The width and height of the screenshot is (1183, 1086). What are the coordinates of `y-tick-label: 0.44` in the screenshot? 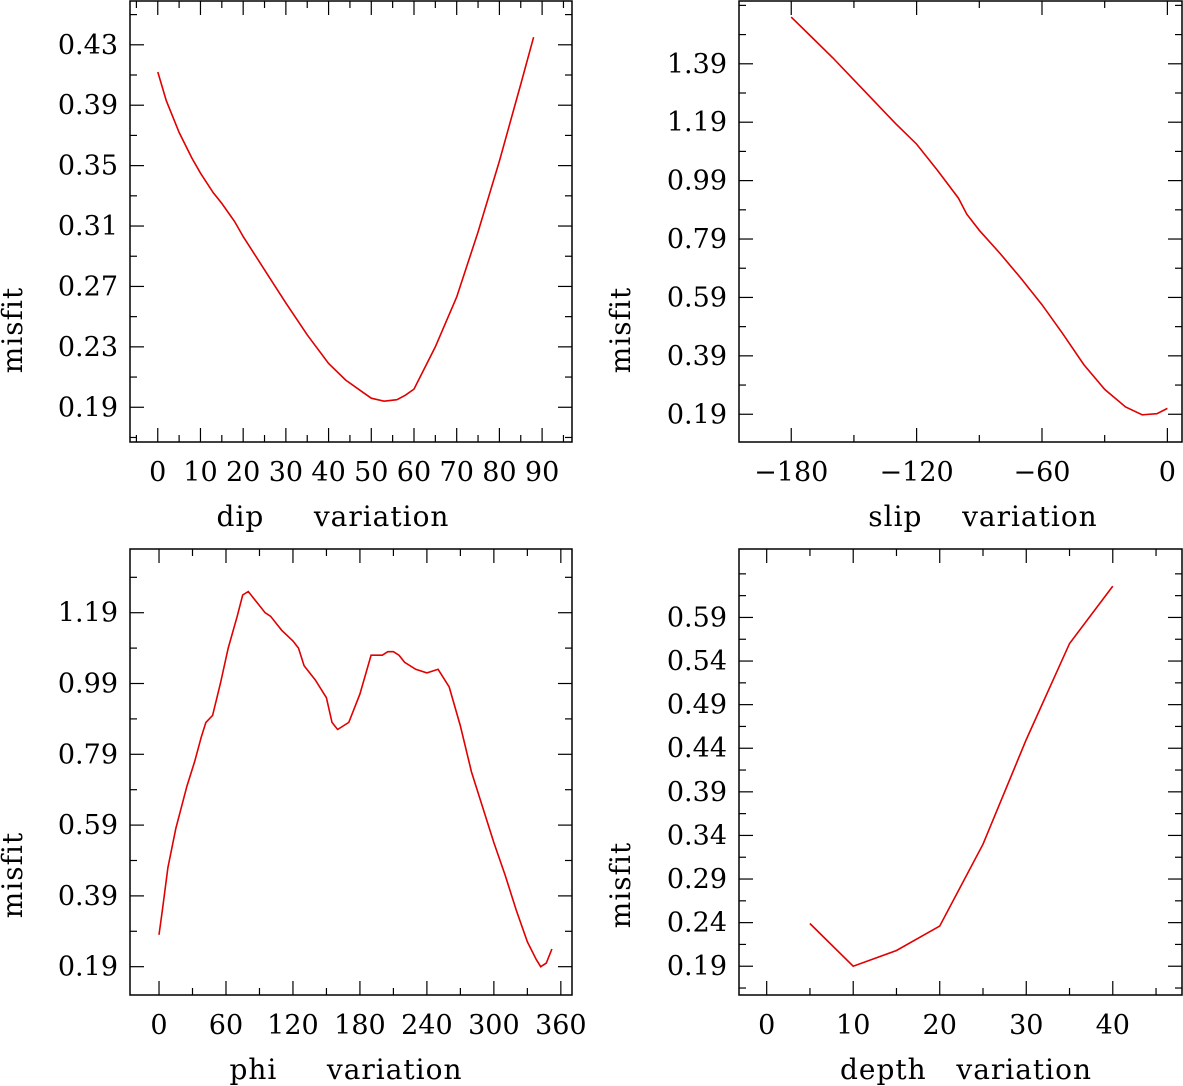 It's located at (697, 748).